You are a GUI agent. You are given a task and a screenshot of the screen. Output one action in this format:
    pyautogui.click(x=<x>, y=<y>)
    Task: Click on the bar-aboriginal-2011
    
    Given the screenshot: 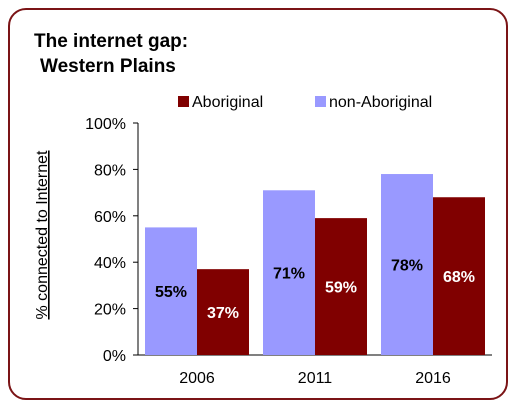 What is the action you would take?
    pyautogui.click(x=341, y=286)
    